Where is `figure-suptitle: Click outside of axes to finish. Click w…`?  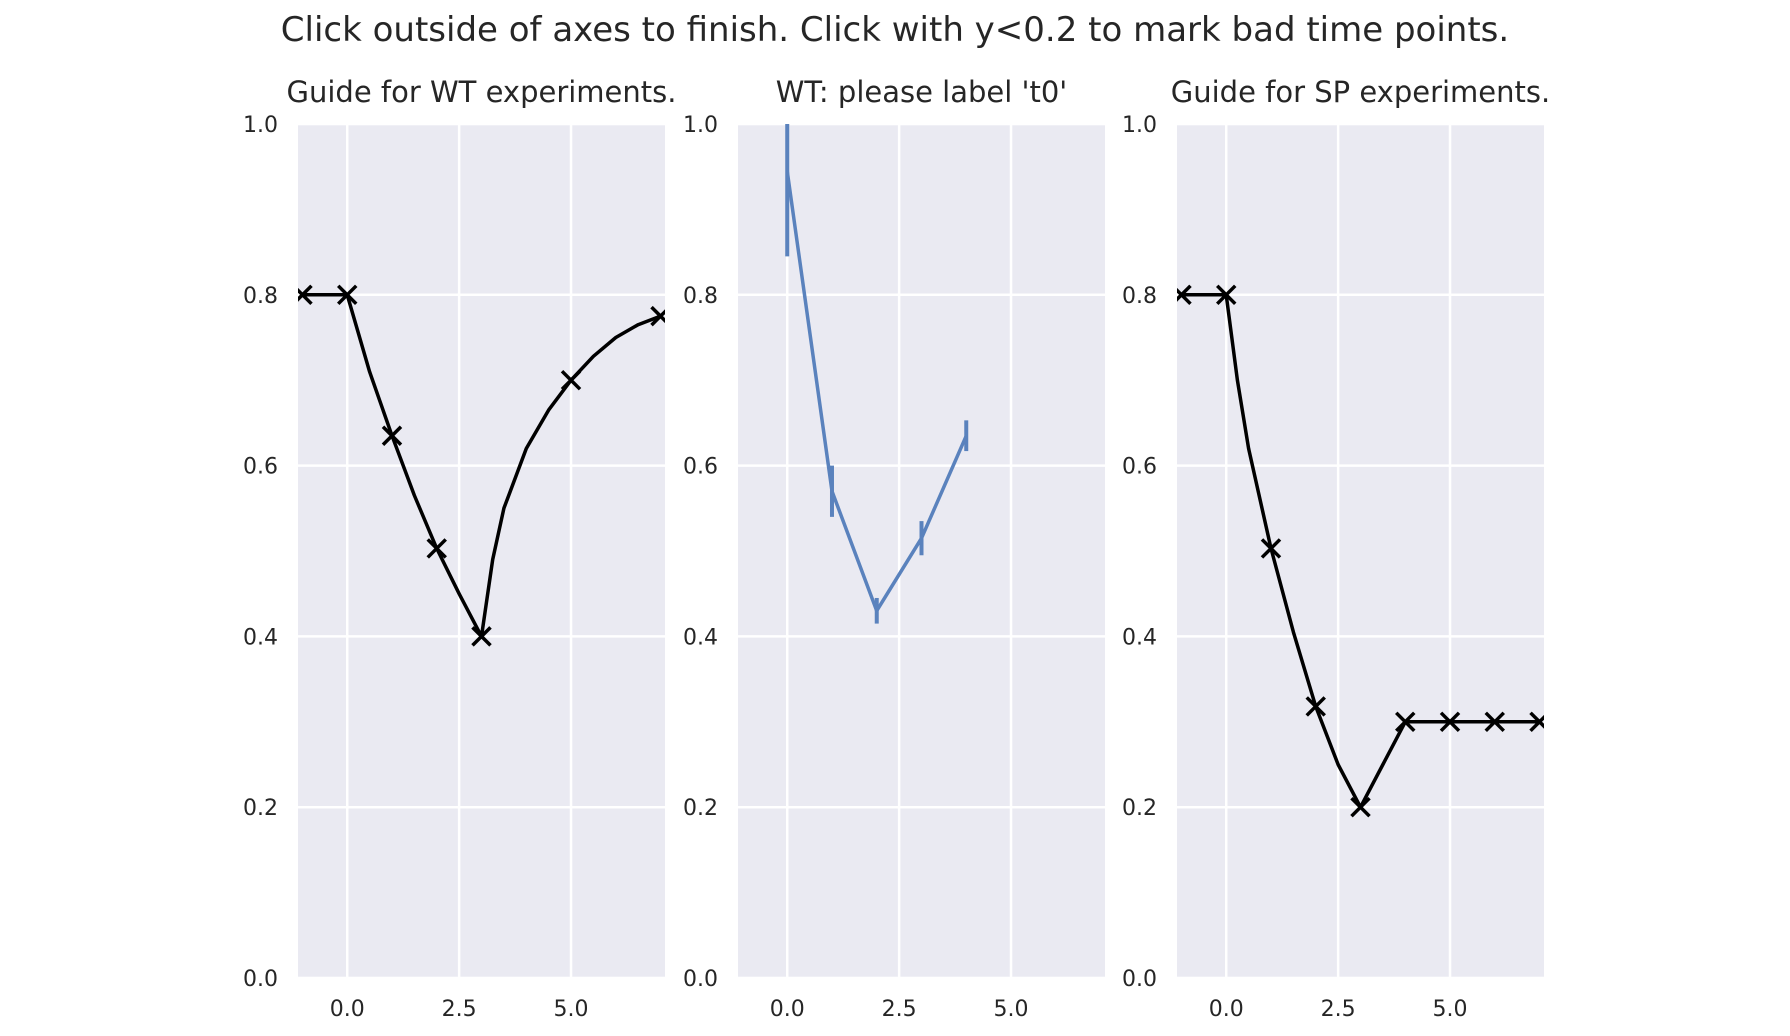
figure-suptitle: Click outside of axes to finish. Click w… is located at coordinates (895, 30).